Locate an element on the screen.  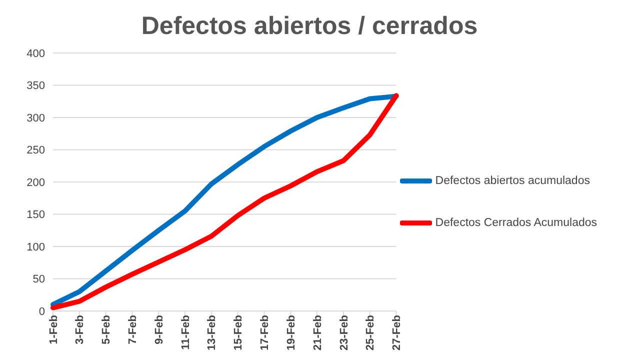
x-tick-label: 13-Feb is located at coordinates (212, 332).